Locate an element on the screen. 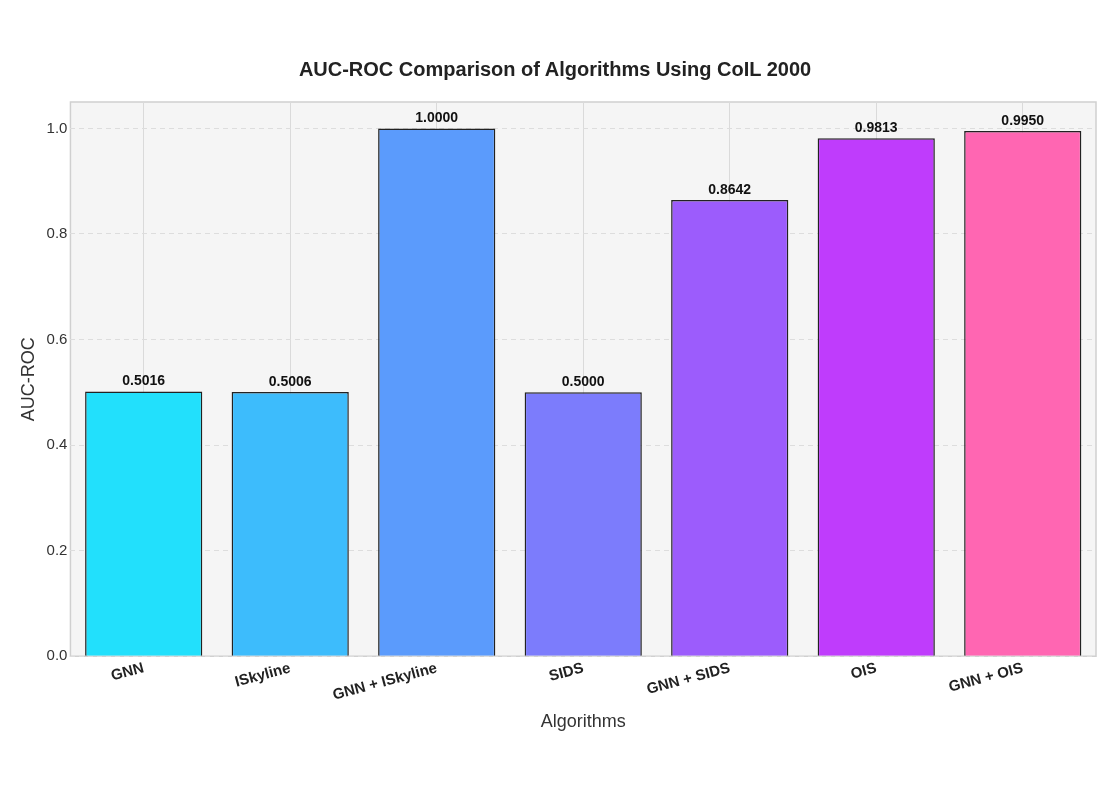  x-tick-label: GNN + SIDS is located at coordinates (688, 677).